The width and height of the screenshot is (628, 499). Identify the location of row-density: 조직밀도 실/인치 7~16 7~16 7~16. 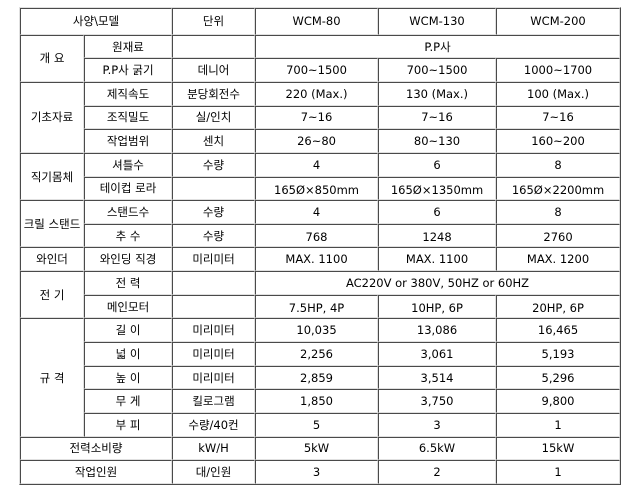
(320, 117).